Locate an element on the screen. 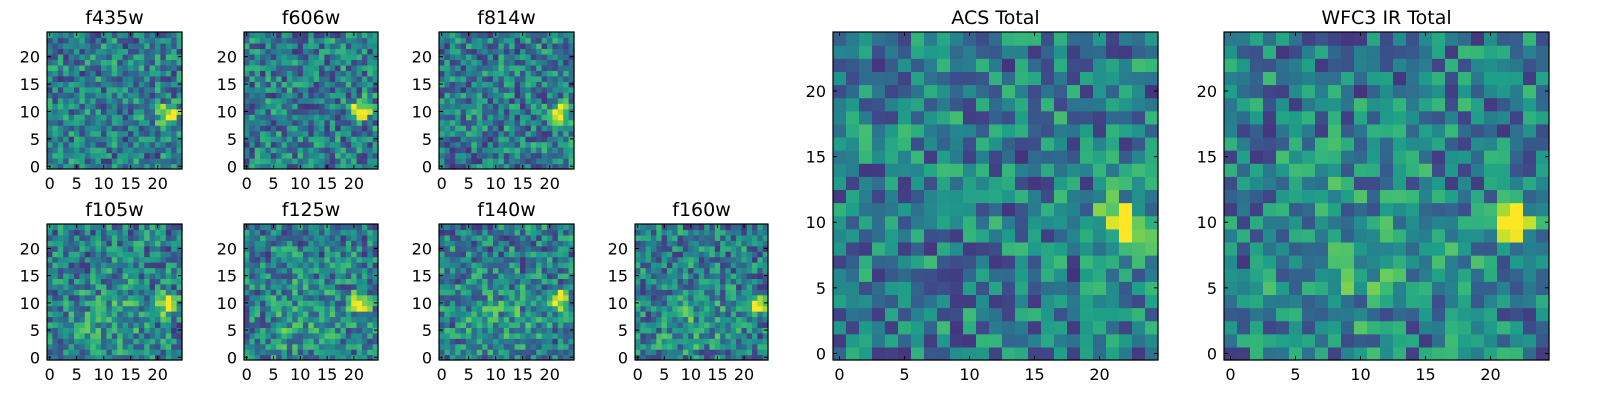 This screenshot has width=1600, height=400. panel-title: f814w is located at coordinates (506, 18).